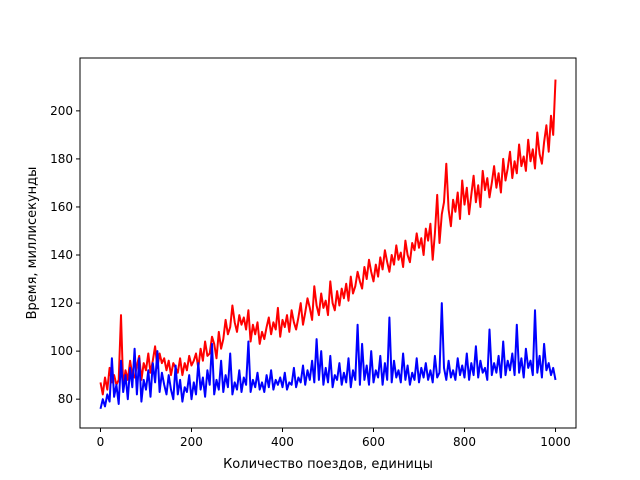 The image size is (640, 480). Describe the element at coordinates (32, 243) in the screenshot. I see `y-axis-label: Время, миллисекунды` at that location.